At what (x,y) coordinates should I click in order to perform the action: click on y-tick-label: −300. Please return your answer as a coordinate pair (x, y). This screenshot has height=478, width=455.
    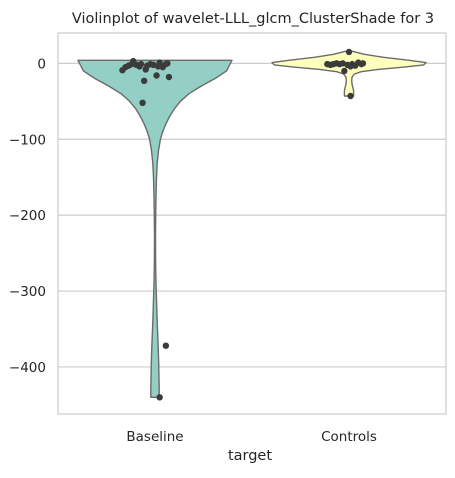
    Looking at the image, I should click on (27, 292).